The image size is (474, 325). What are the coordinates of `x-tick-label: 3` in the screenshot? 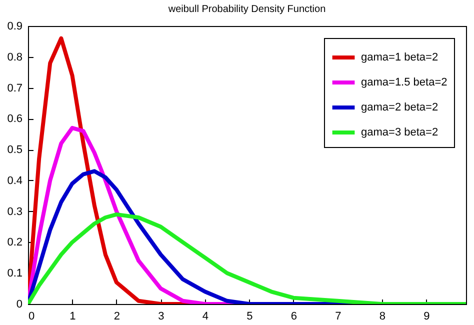 It's located at (161, 316).